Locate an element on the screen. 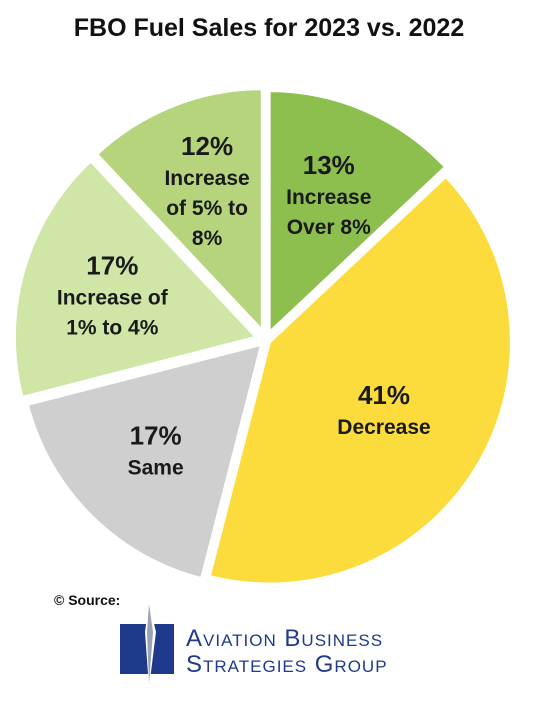  logo-text-line2: Strategies Group is located at coordinates (287, 665).